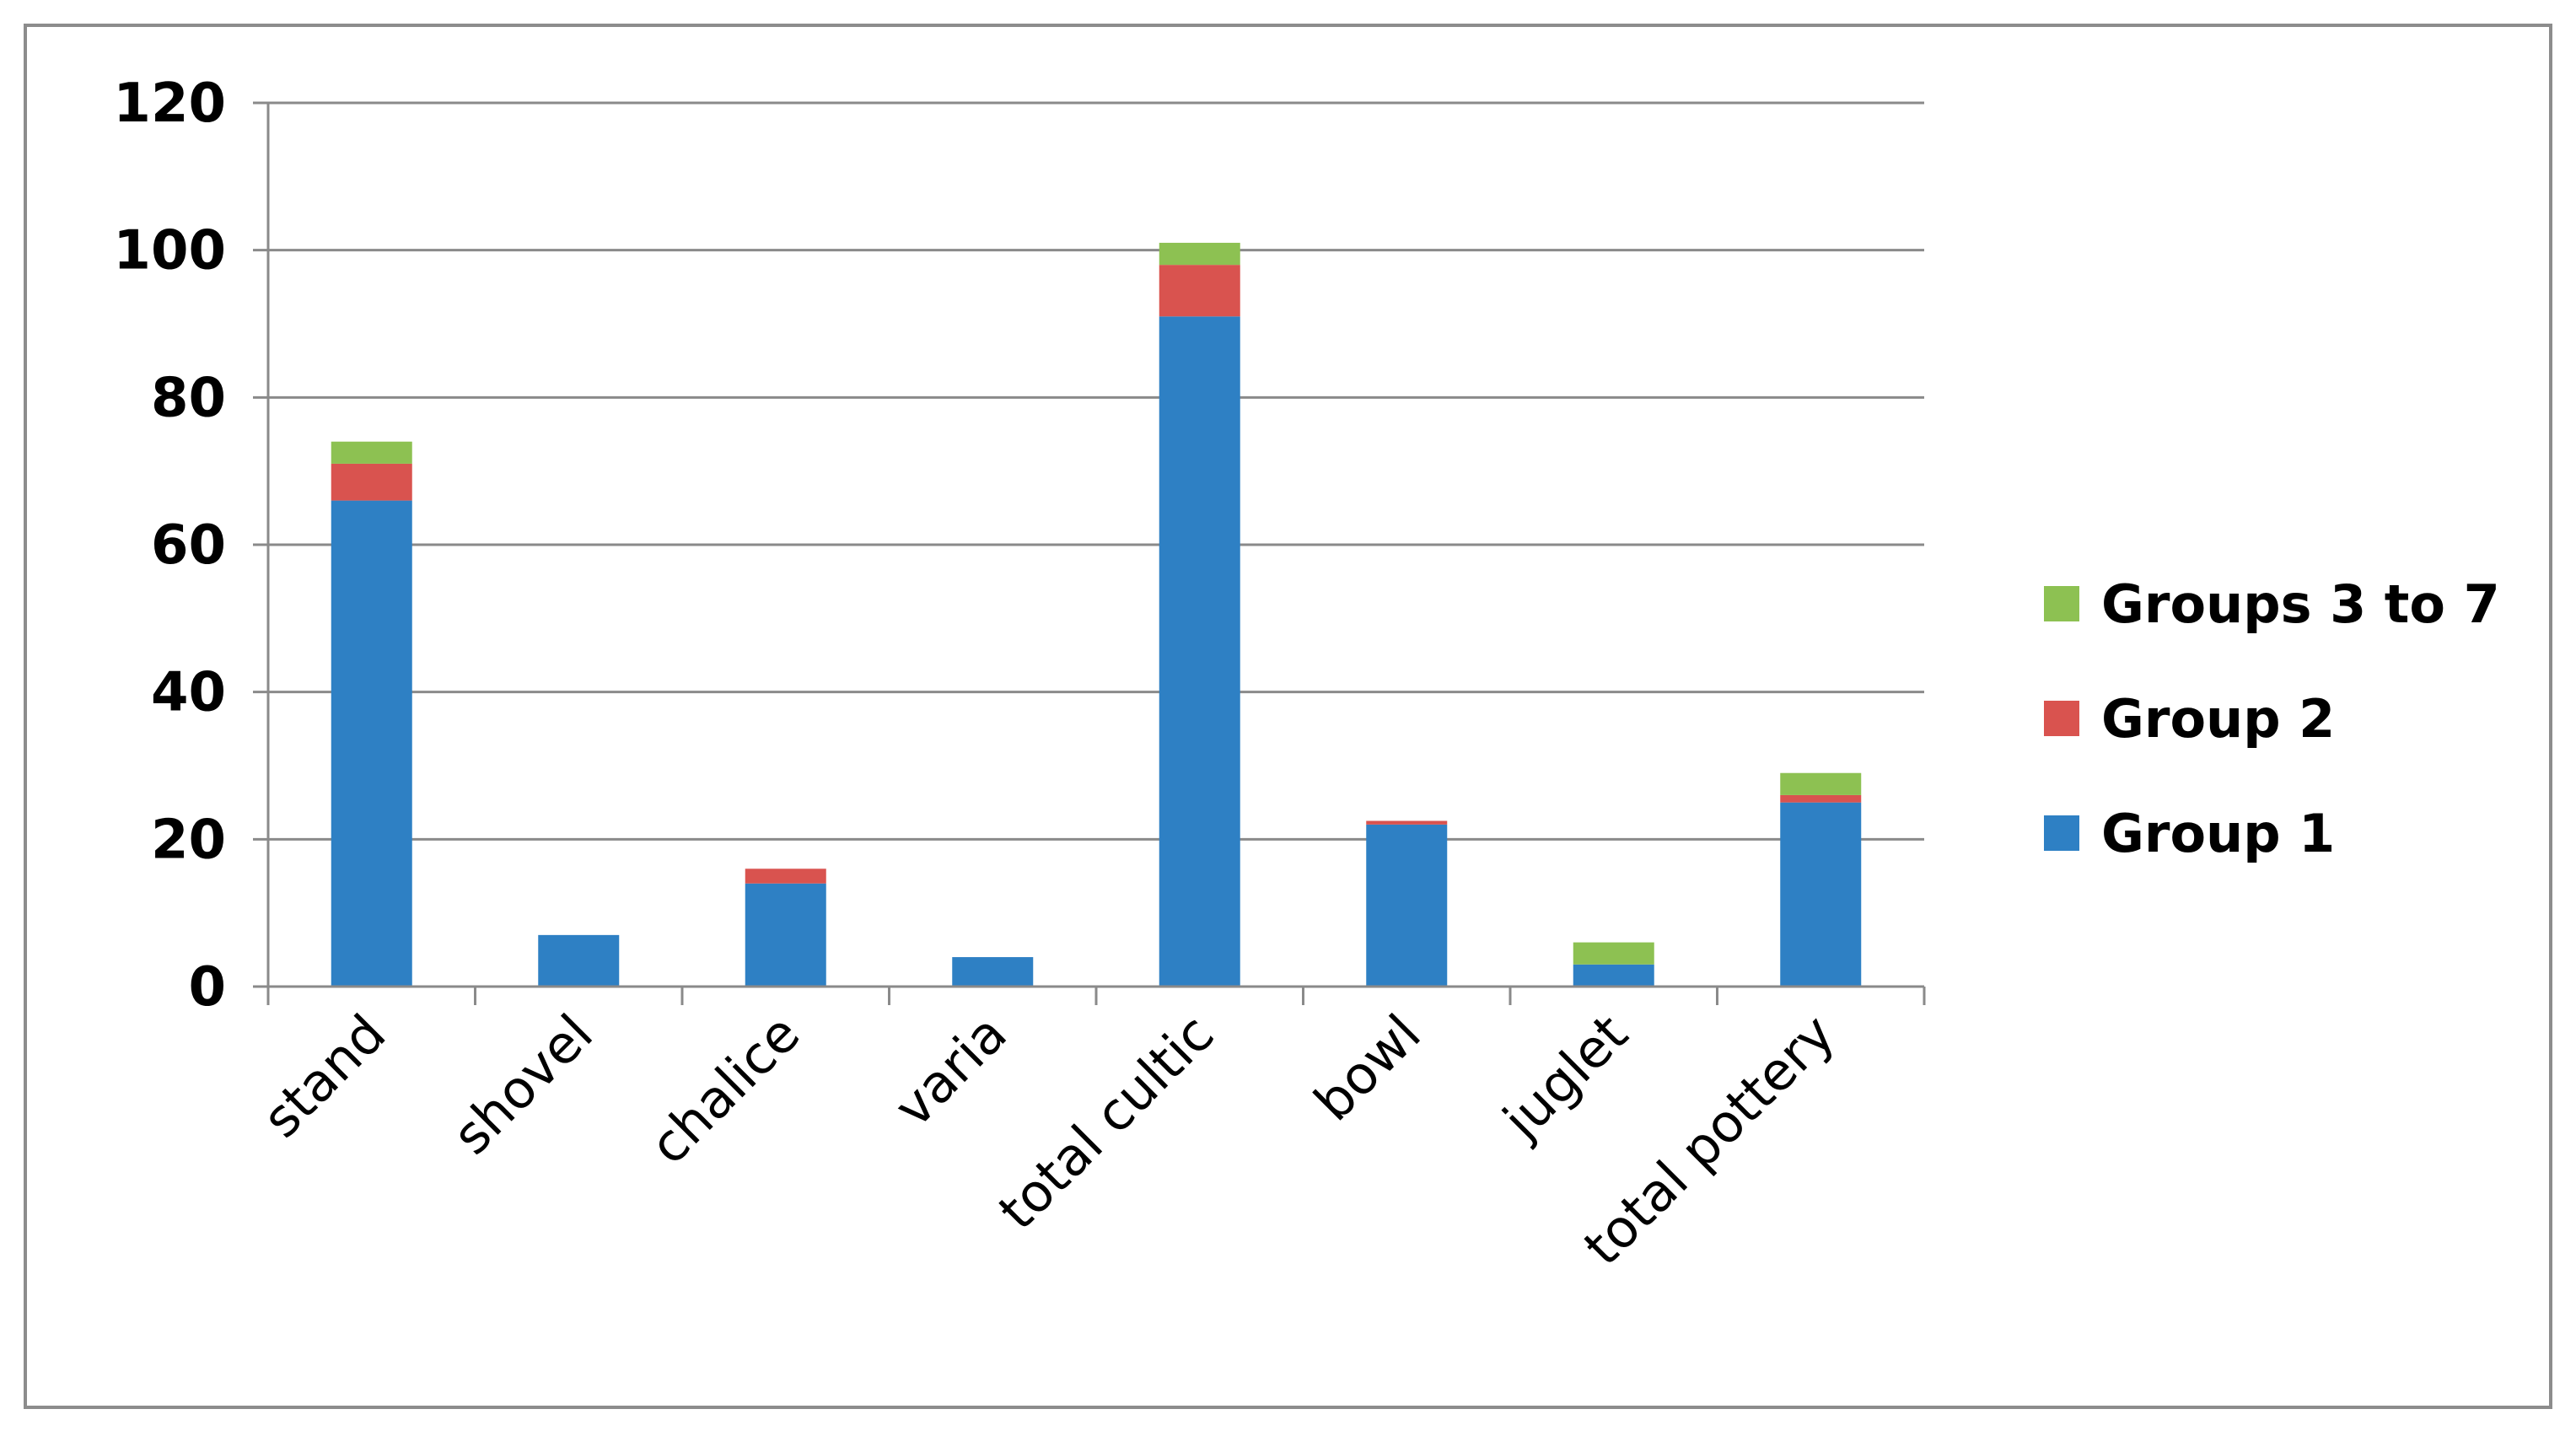 This screenshot has height=1436, width=2576. Describe the element at coordinates (188, 693) in the screenshot. I see `y-tick-label-40: 40` at that location.